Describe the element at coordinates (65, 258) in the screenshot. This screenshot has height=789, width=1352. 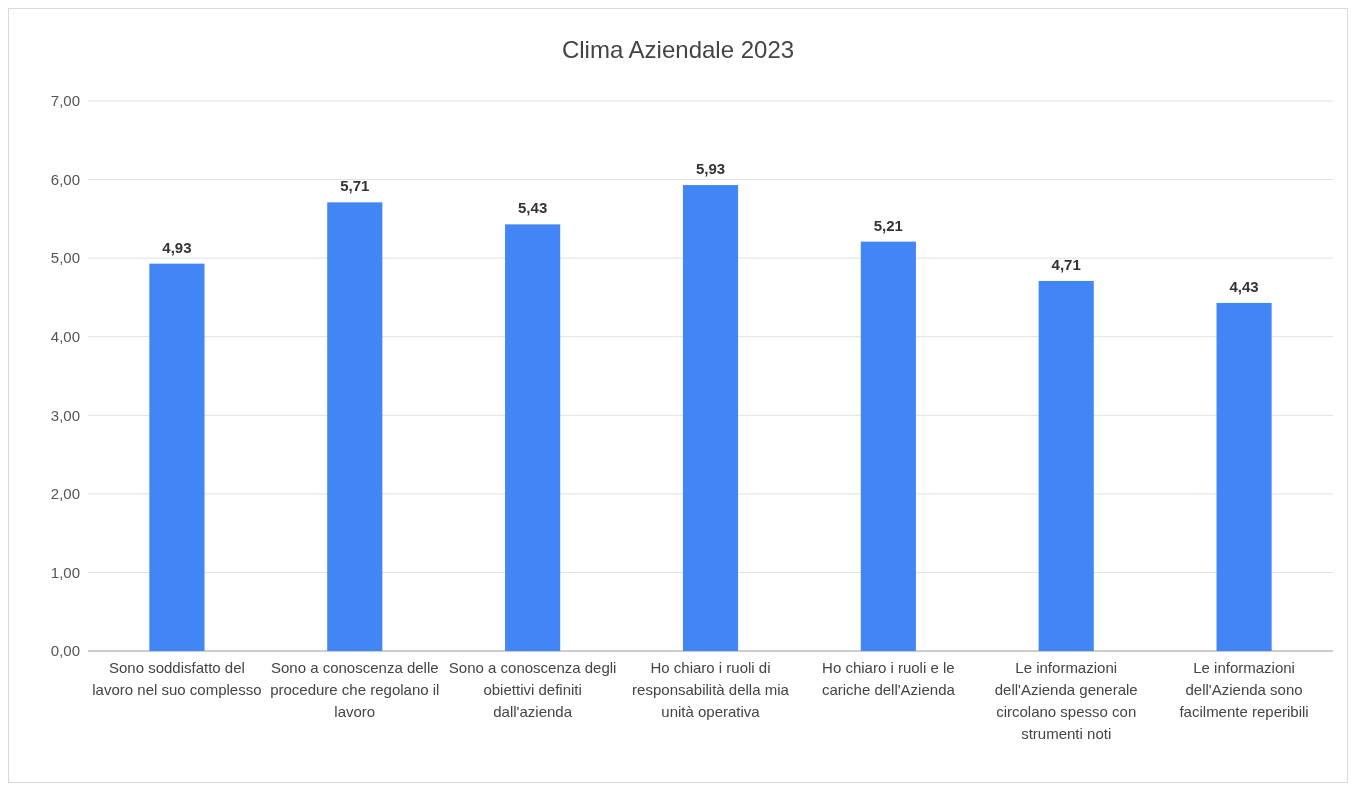
I see `y-tick-label: 5,00` at that location.